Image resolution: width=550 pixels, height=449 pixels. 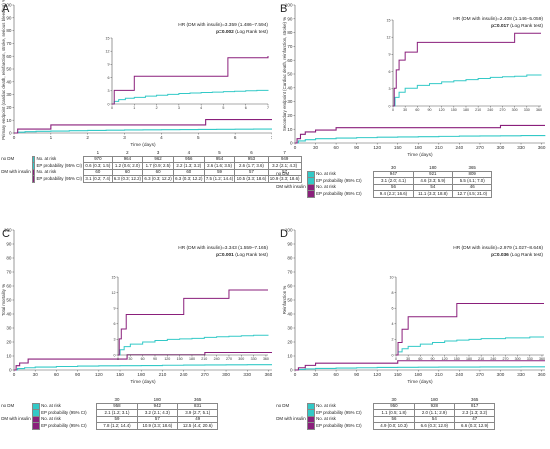 What do you see at coordinates (290, 314) in the screenshot?
I see `main-y-tick-label: 40` at bounding box center [290, 314].